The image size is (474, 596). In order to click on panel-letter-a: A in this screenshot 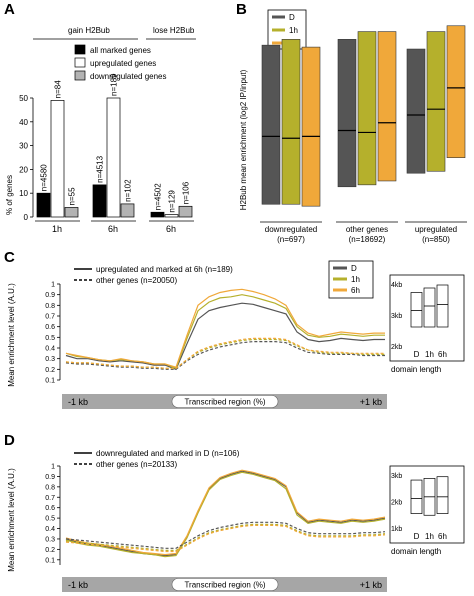, I will do `click(9, 9)`.